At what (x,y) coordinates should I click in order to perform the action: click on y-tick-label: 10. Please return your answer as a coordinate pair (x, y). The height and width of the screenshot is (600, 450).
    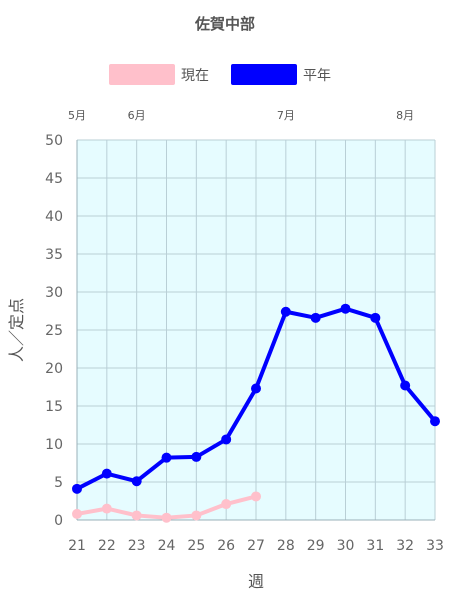
    Looking at the image, I should click on (54, 445).